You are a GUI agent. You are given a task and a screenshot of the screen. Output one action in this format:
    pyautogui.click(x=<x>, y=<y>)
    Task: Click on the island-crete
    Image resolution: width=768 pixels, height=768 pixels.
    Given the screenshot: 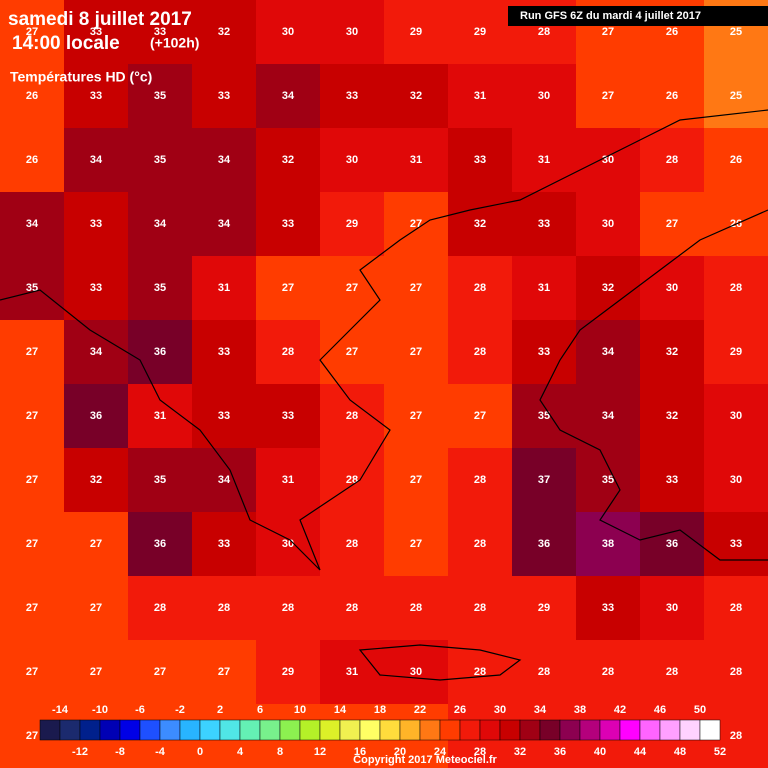 What is the action you would take?
    pyautogui.click(x=440, y=662)
    